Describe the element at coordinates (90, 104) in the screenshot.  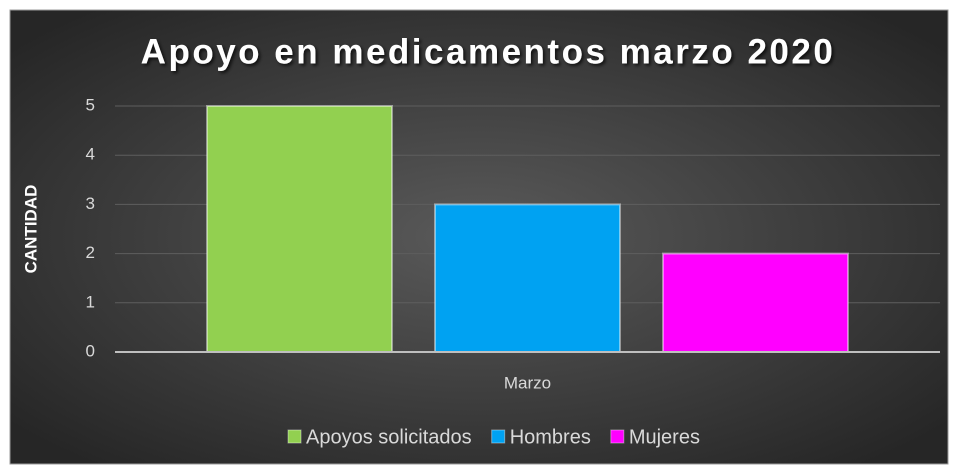
I see `y-tick-label: 5` at that location.